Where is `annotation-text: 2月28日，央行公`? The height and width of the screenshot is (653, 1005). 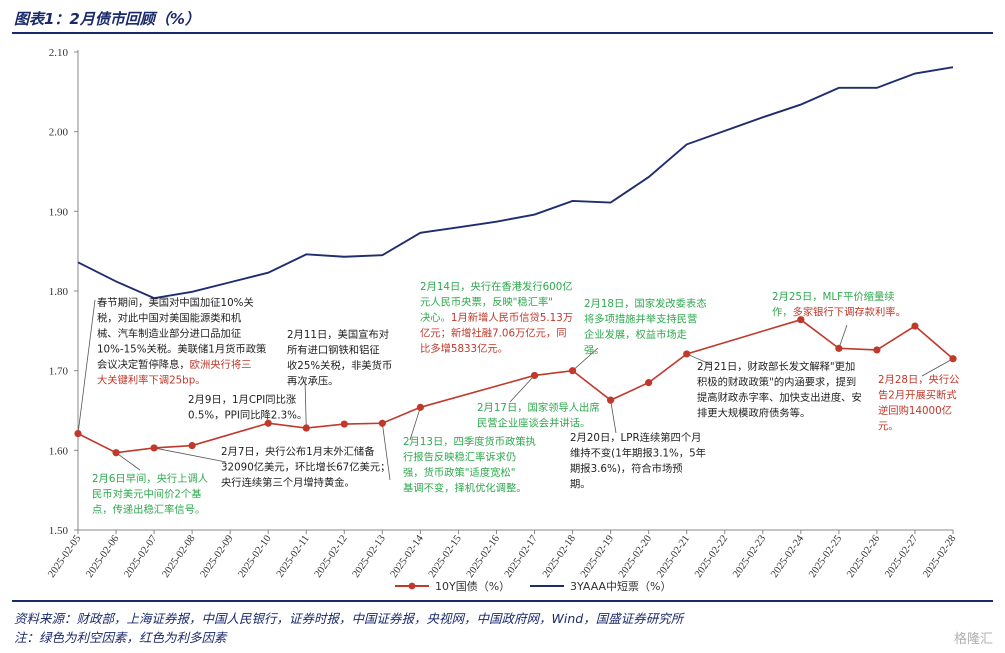
annotation-text: 2月28日，央行公 is located at coordinates (918, 379).